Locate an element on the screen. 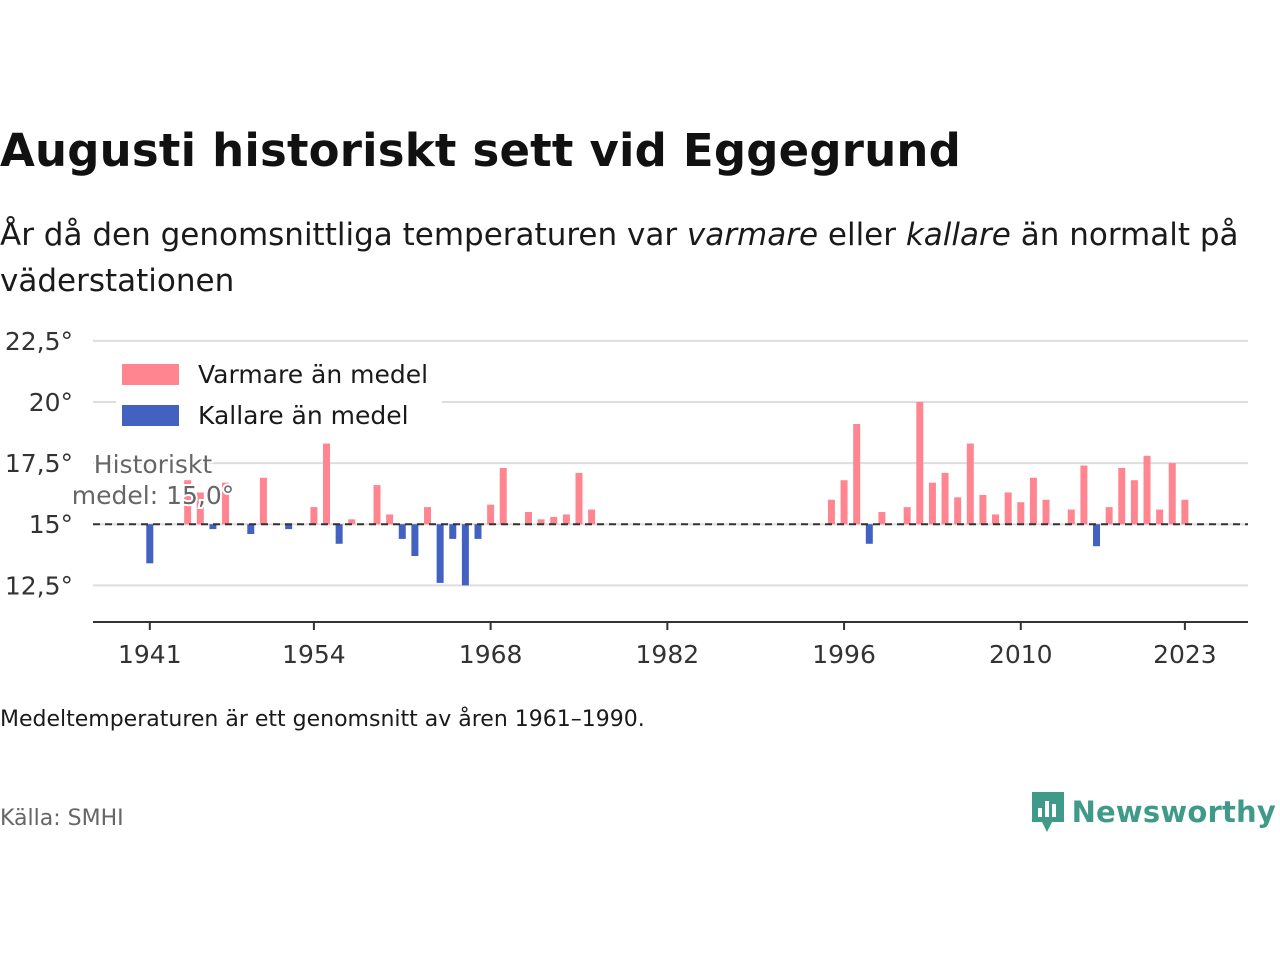 Image resolution: width=1280 pixels, height=960 pixels. subtitle-text-2: eller is located at coordinates (862, 235).